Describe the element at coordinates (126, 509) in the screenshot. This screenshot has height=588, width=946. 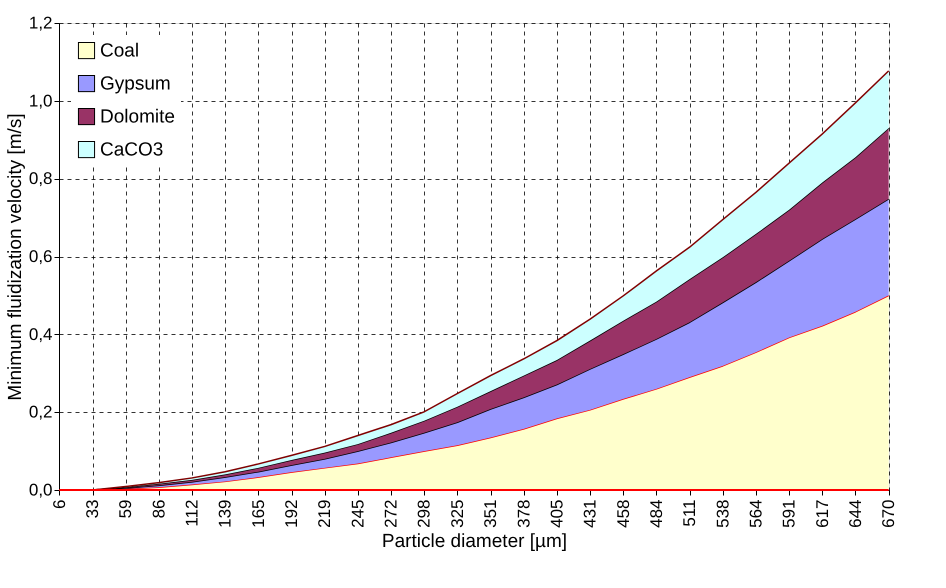
I see `x-tick-label: 59` at that location.